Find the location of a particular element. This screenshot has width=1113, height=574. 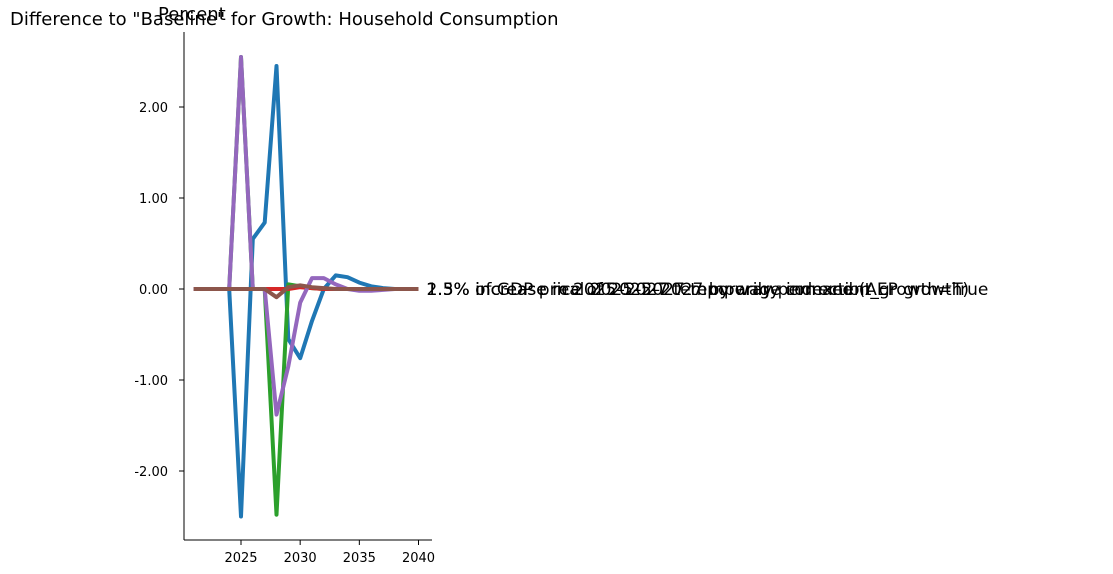

y-axis-label: Percent is located at coordinates (192, 14).